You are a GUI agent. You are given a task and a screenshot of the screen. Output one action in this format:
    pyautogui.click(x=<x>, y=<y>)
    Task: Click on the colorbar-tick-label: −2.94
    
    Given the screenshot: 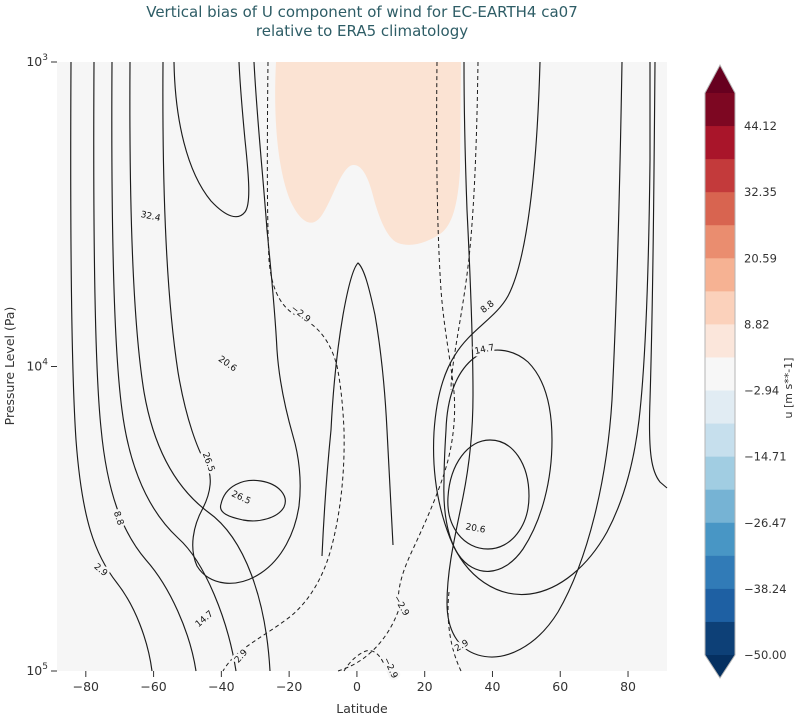 What is the action you would take?
    pyautogui.click(x=761, y=391)
    